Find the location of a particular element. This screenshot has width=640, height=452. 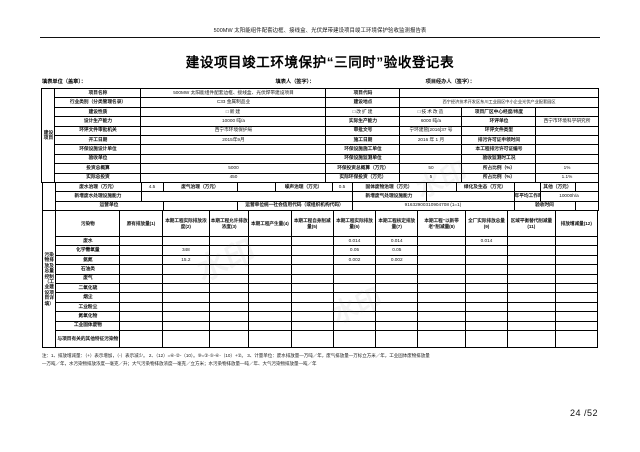

table-row: 与项目有关的其他特征污染物 is located at coordinates (321, 338).